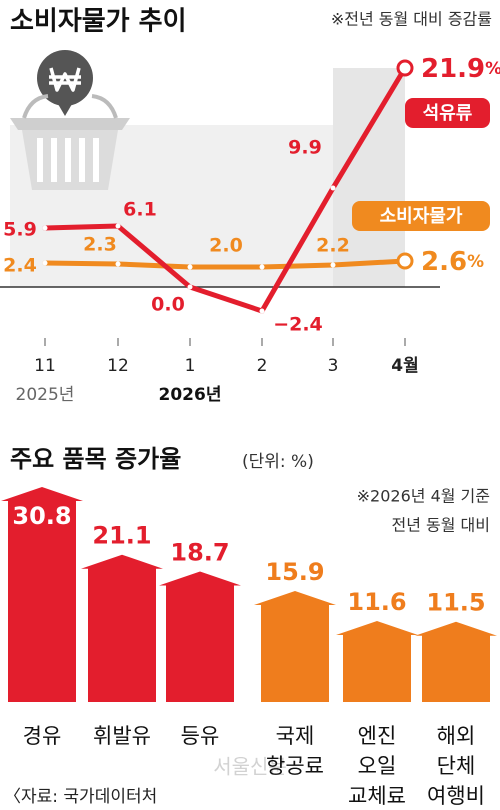 This screenshot has width=500, height=810. I want to click on x-tick-label: 경유, so click(42, 736).